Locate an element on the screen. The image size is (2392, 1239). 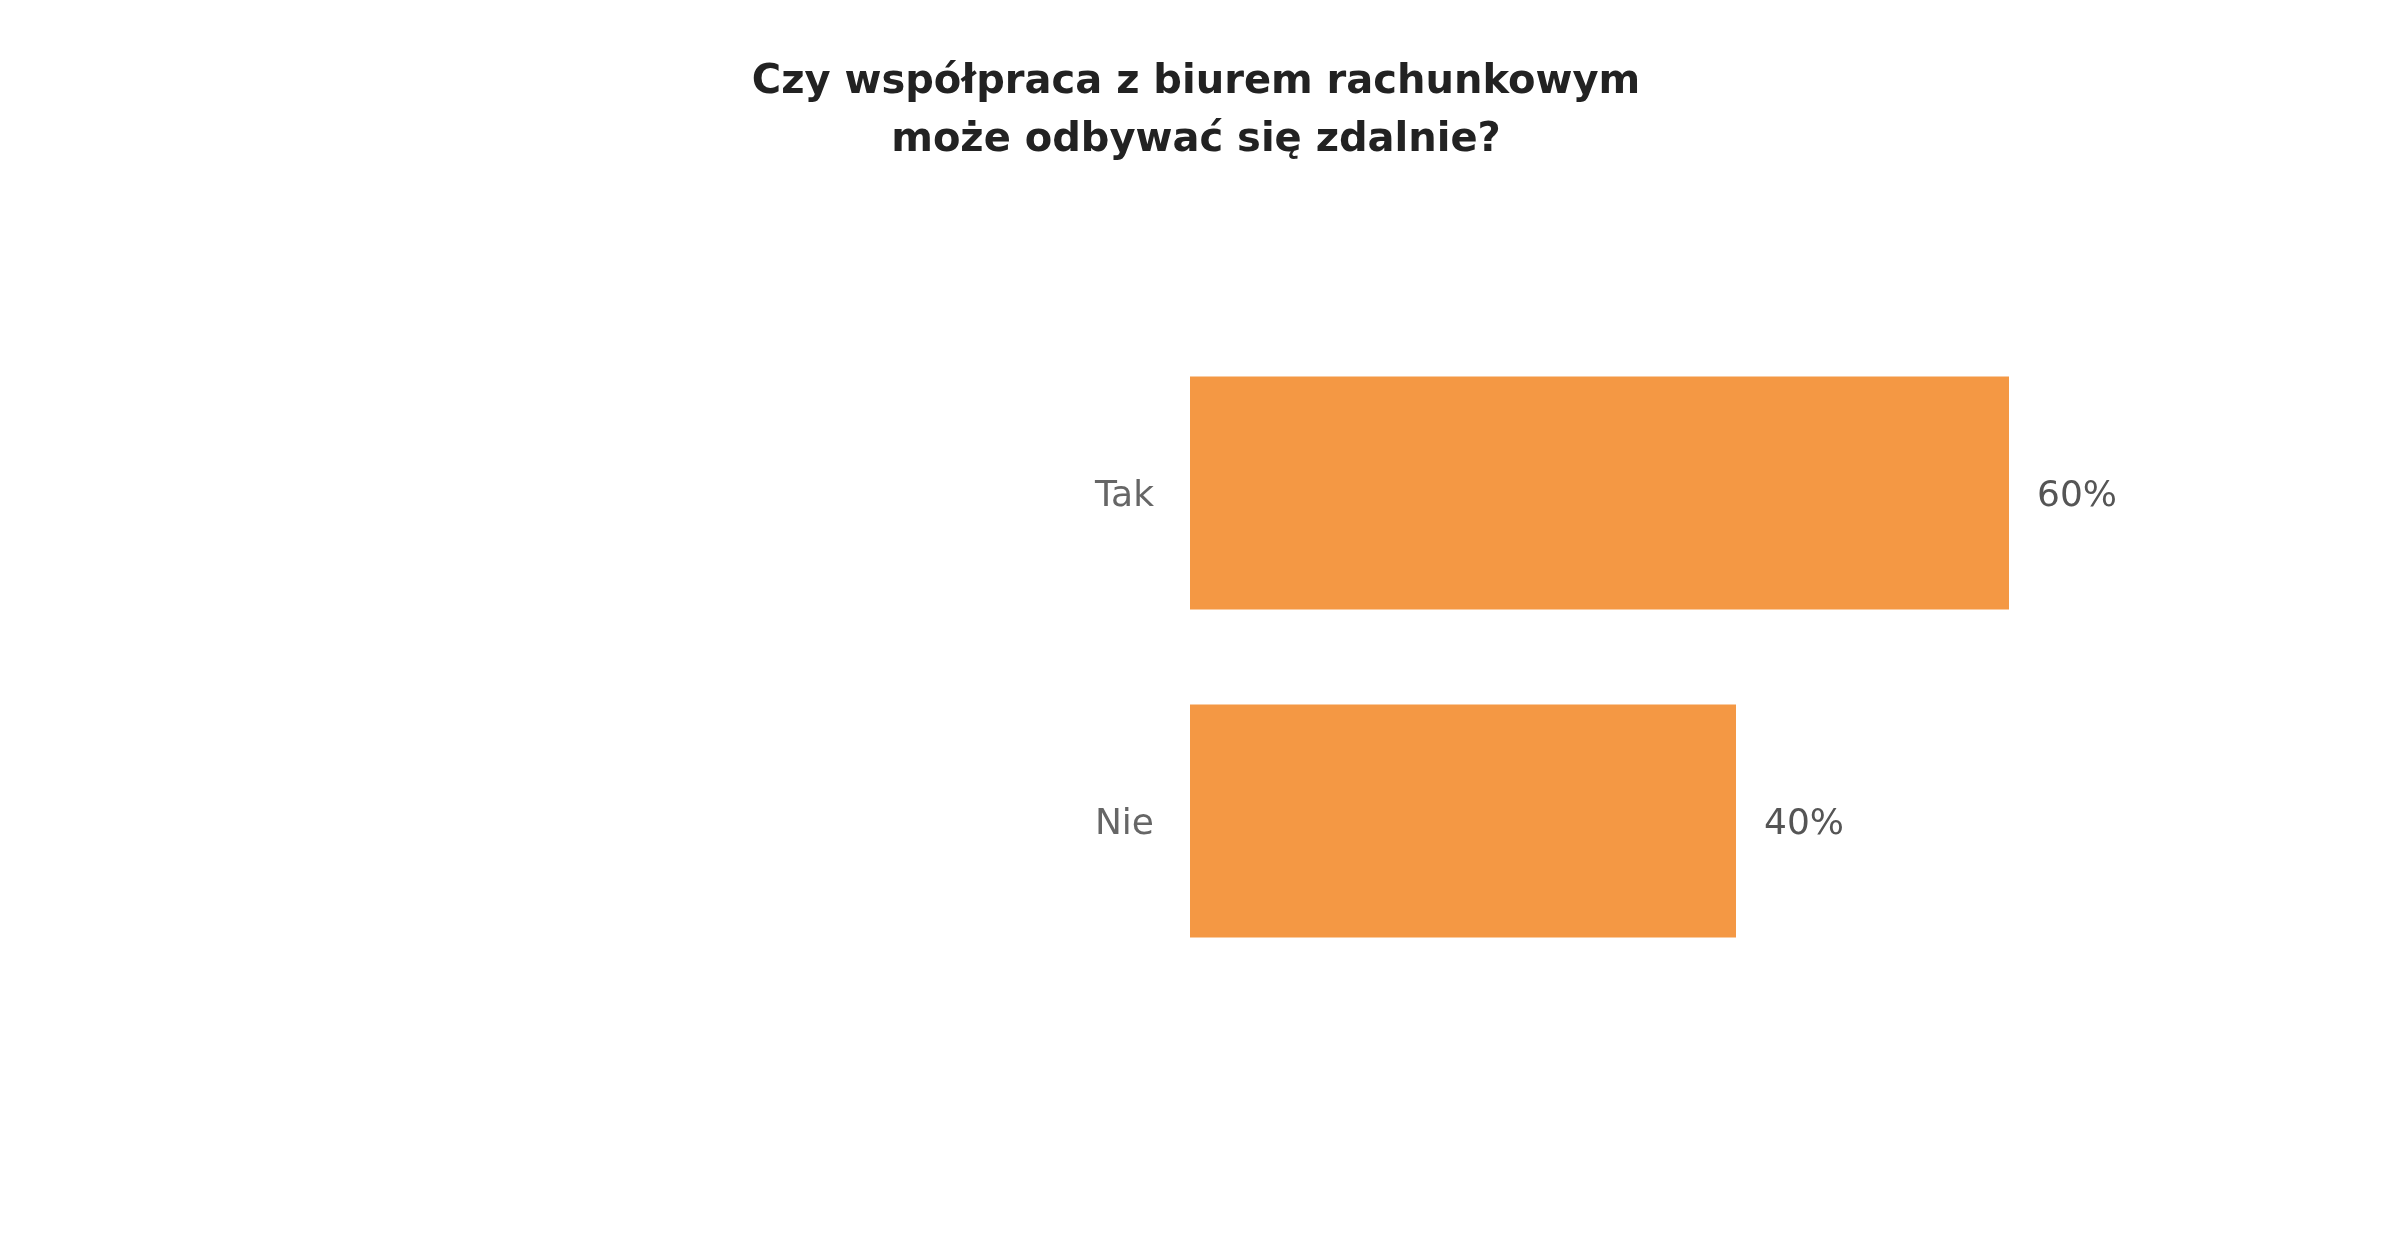
y-tick-label: Nie is located at coordinates (1124, 821).